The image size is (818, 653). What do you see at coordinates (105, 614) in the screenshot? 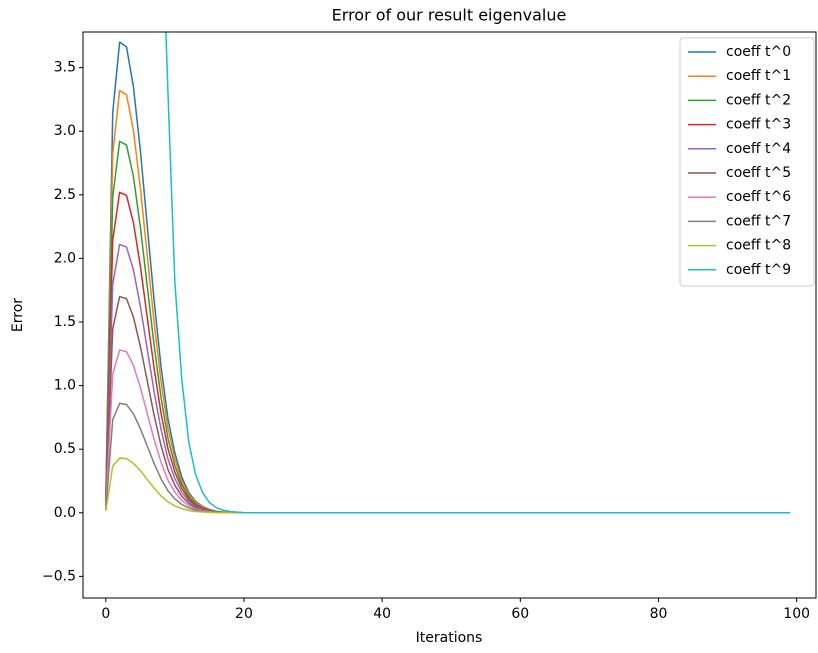
I see `x-tick-label: 0` at bounding box center [105, 614].